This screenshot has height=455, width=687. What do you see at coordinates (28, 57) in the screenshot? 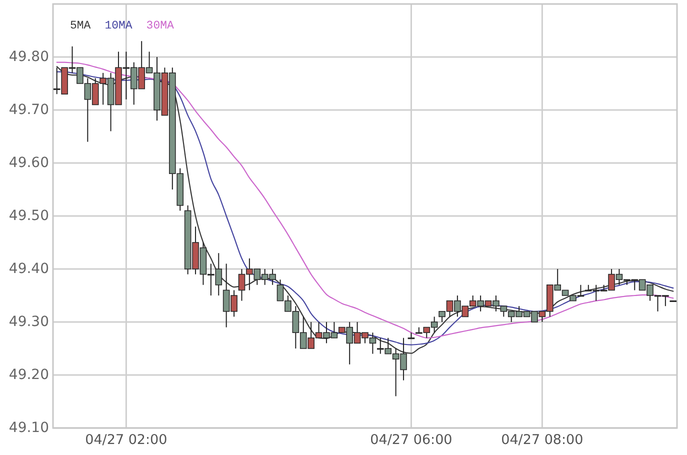
I see `y-tick-label: 49.80` at bounding box center [28, 57].